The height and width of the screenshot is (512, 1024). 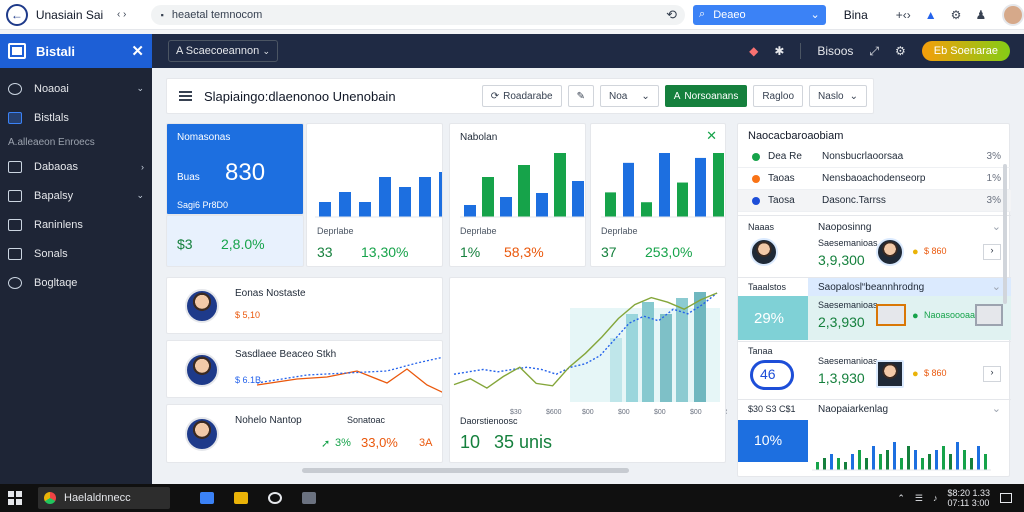 I want to click on kpi-card-4: ✕ Deprlabe 37 253,0%, so click(x=658, y=195).